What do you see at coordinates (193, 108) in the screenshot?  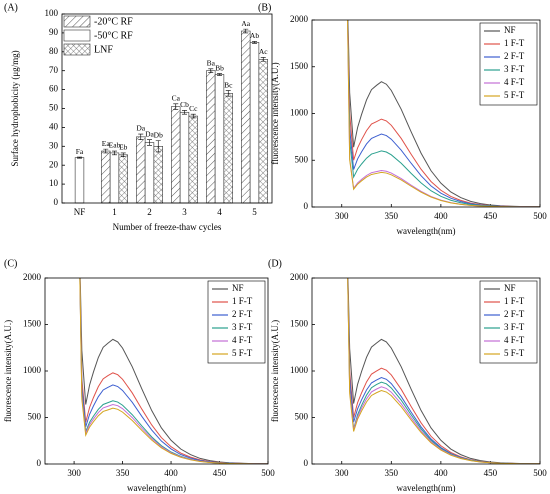 I see `bar-label: Cc` at bounding box center [193, 108].